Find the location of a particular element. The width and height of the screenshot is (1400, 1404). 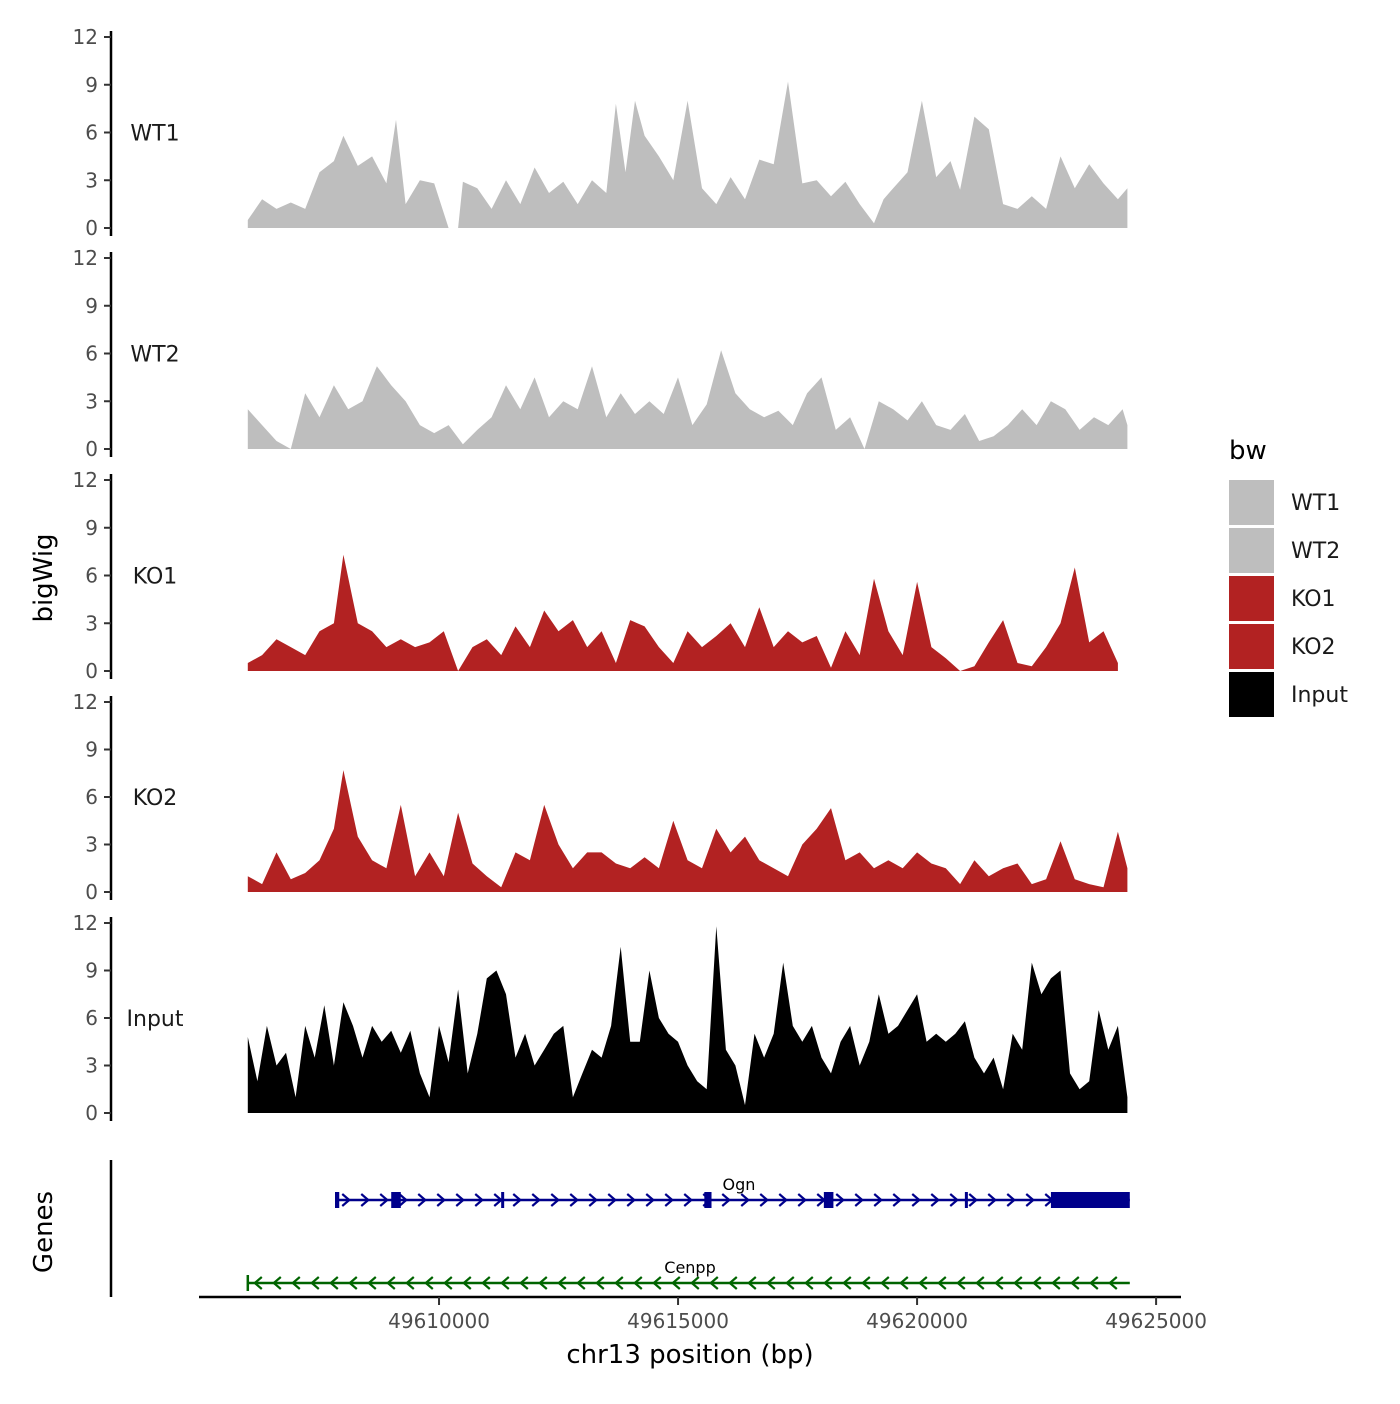

x-axis-title: chr13 position (bp) is located at coordinates (689, 1355).